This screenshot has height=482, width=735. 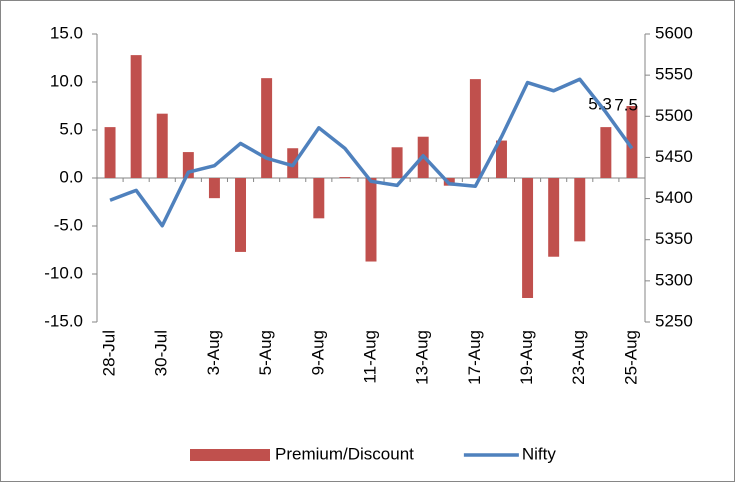 What do you see at coordinates (674, 156) in the screenshot?
I see `y2-tick-label: 5450` at bounding box center [674, 156].